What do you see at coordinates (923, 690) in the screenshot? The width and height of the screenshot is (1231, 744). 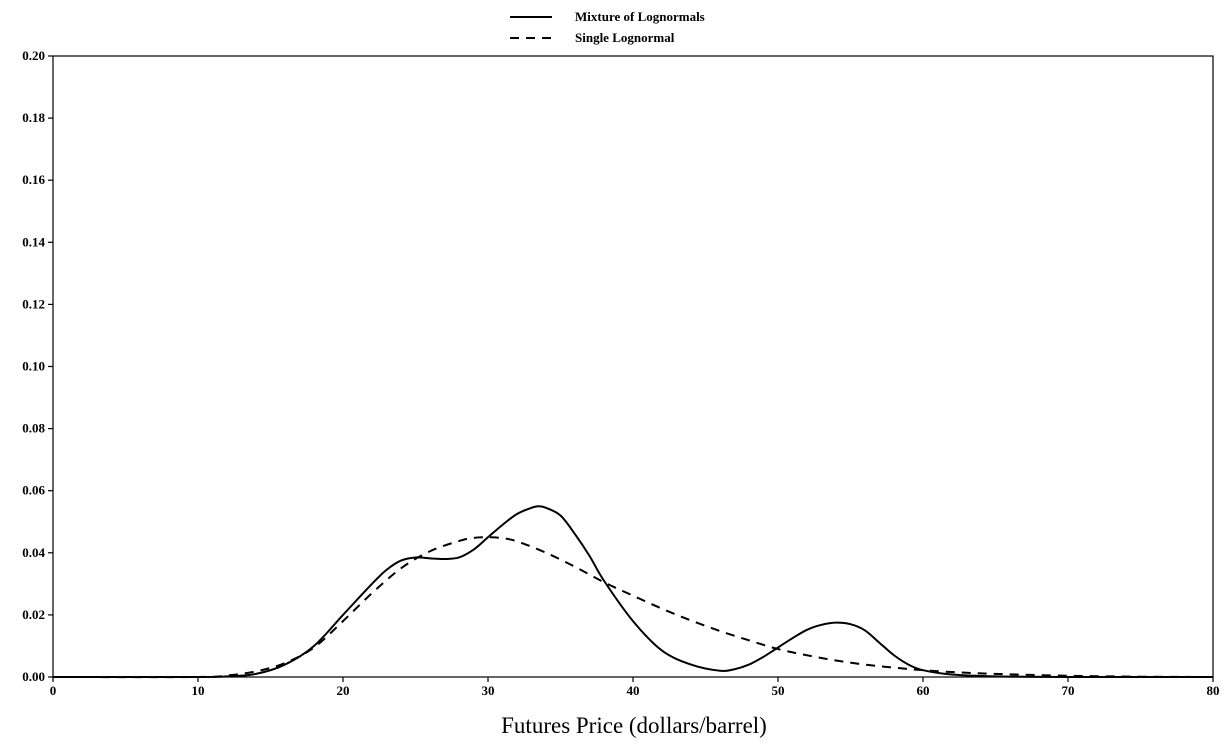 I see `x-tick-label: 60` at bounding box center [923, 690].